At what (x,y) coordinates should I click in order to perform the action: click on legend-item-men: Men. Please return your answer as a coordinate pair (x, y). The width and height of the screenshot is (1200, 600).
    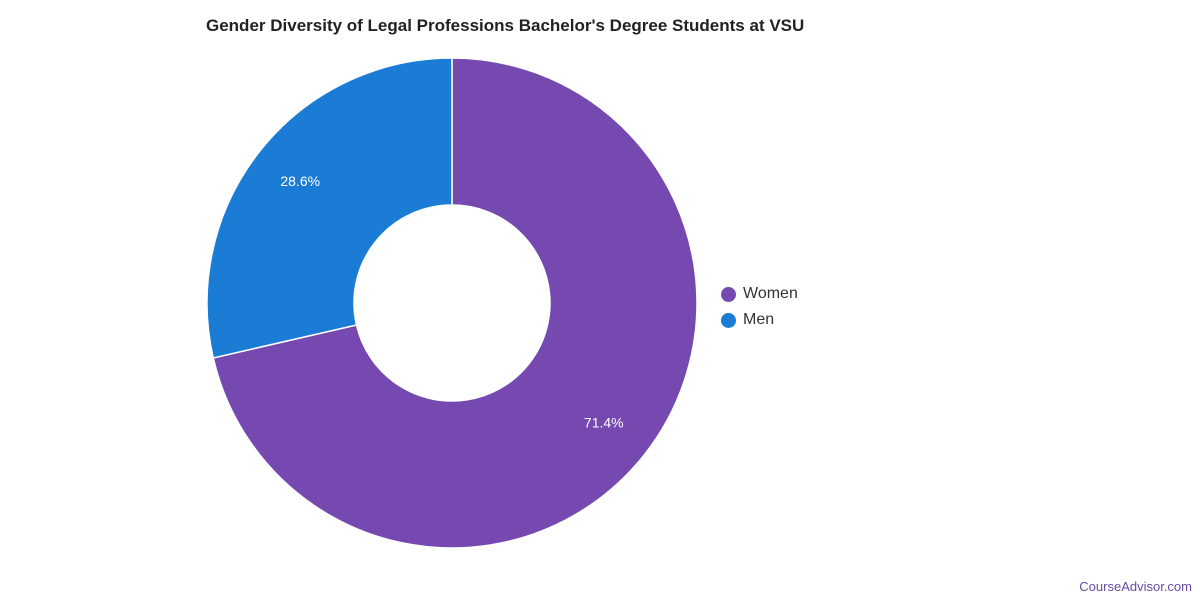
    Looking at the image, I should click on (759, 320).